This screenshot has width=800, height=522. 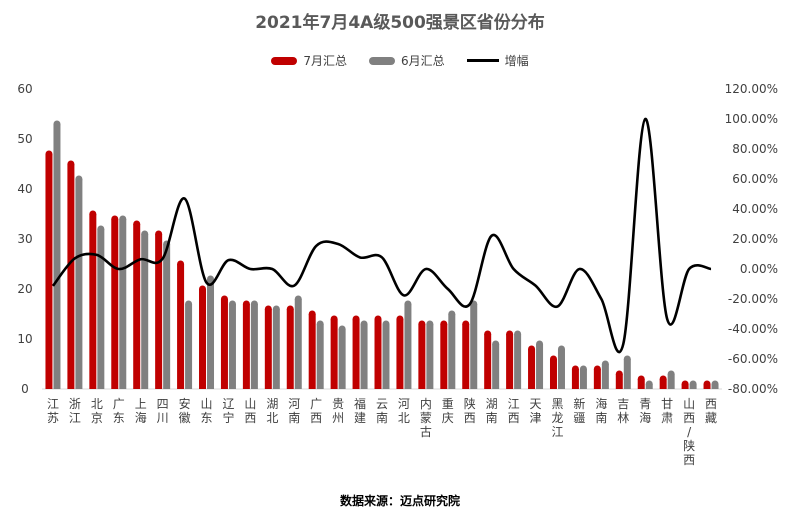 I want to click on y-left-tick-label: 30, so click(x=24, y=239).